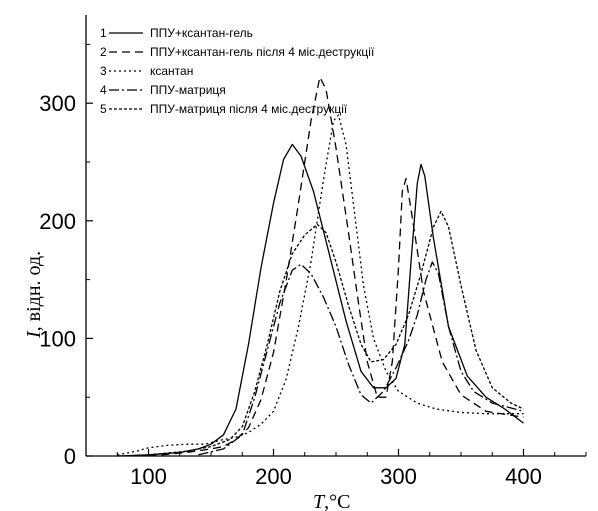 This screenshot has height=511, width=598. Describe the element at coordinates (103, 109) in the screenshot. I see `legend-number: 5` at that location.